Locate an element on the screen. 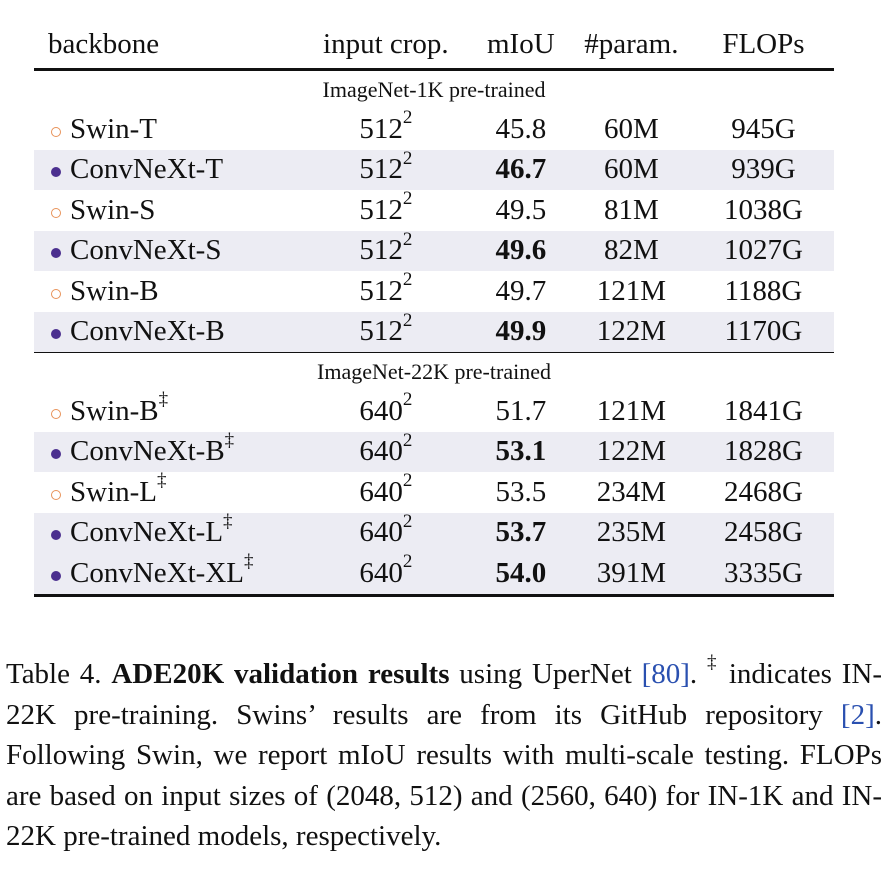 The height and width of the screenshot is (870, 886). section-header-row: ImageNet-1K pre-trained is located at coordinates (434, 90).